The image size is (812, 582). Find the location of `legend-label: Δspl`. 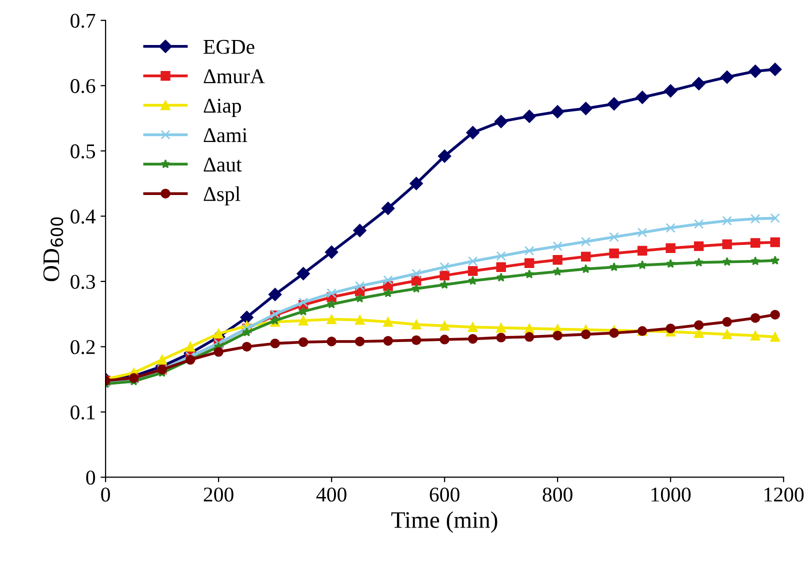

legend-label: Δspl is located at coordinates (222, 196).